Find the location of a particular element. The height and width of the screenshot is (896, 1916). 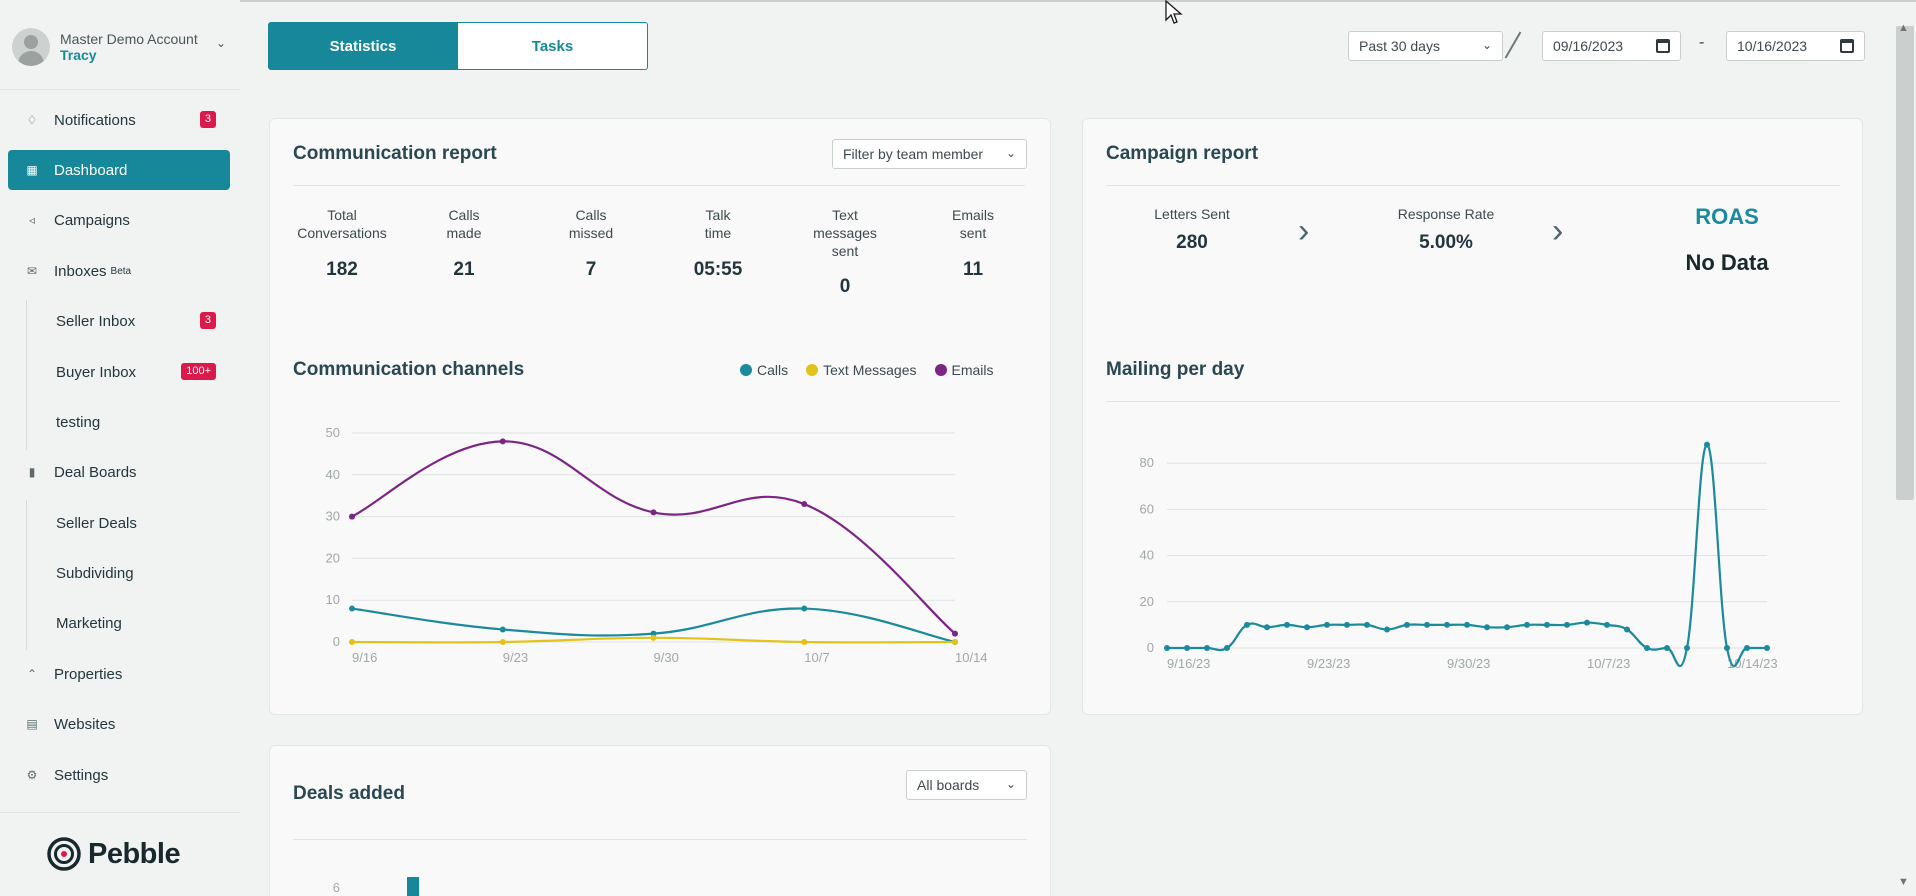

stat-label-line: Total is located at coordinates (342, 215).